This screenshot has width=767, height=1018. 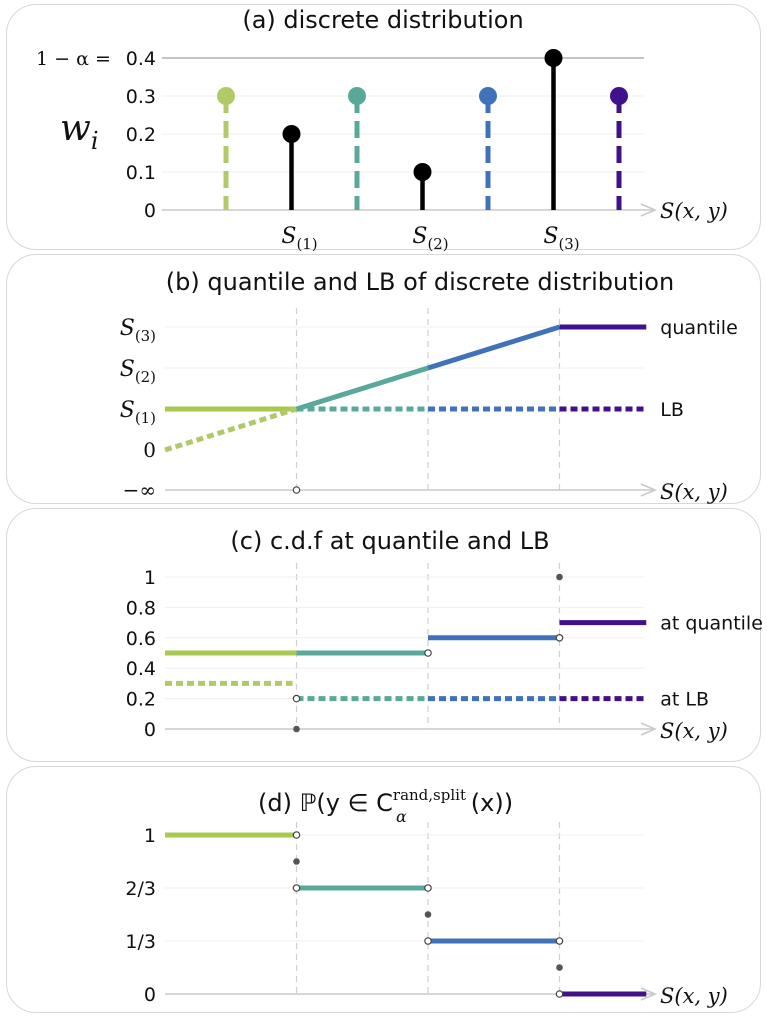 I want to click on panel-b-ytick: 0, so click(x=149, y=450).